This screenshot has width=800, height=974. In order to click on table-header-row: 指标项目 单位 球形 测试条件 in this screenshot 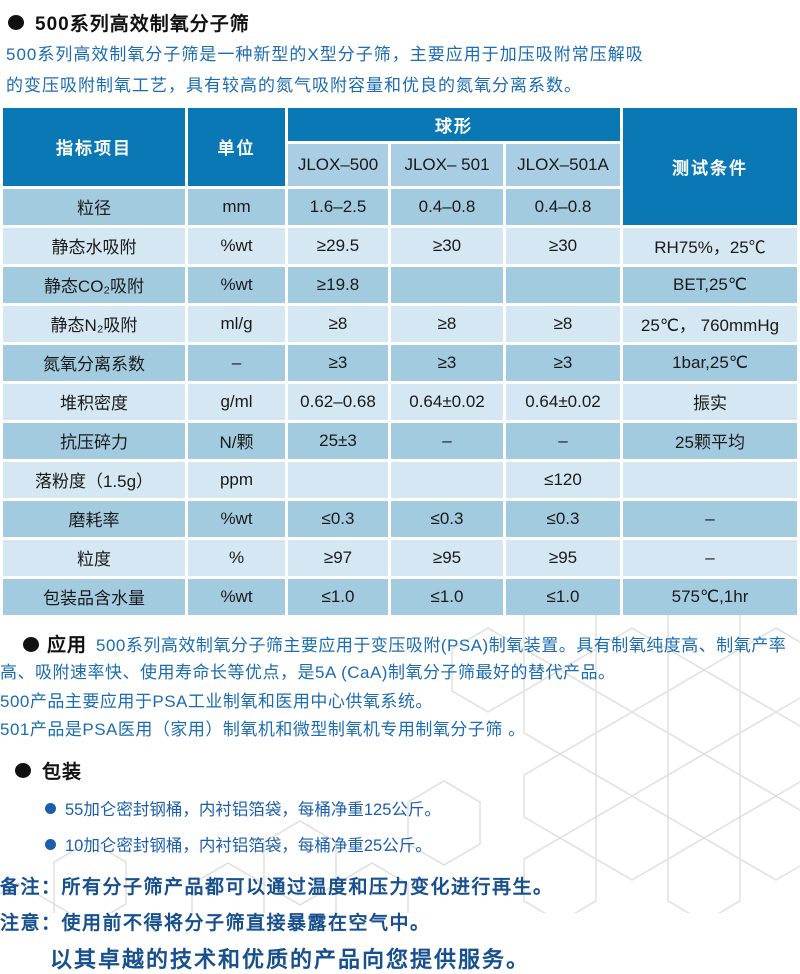, I will do `click(400, 166)`.